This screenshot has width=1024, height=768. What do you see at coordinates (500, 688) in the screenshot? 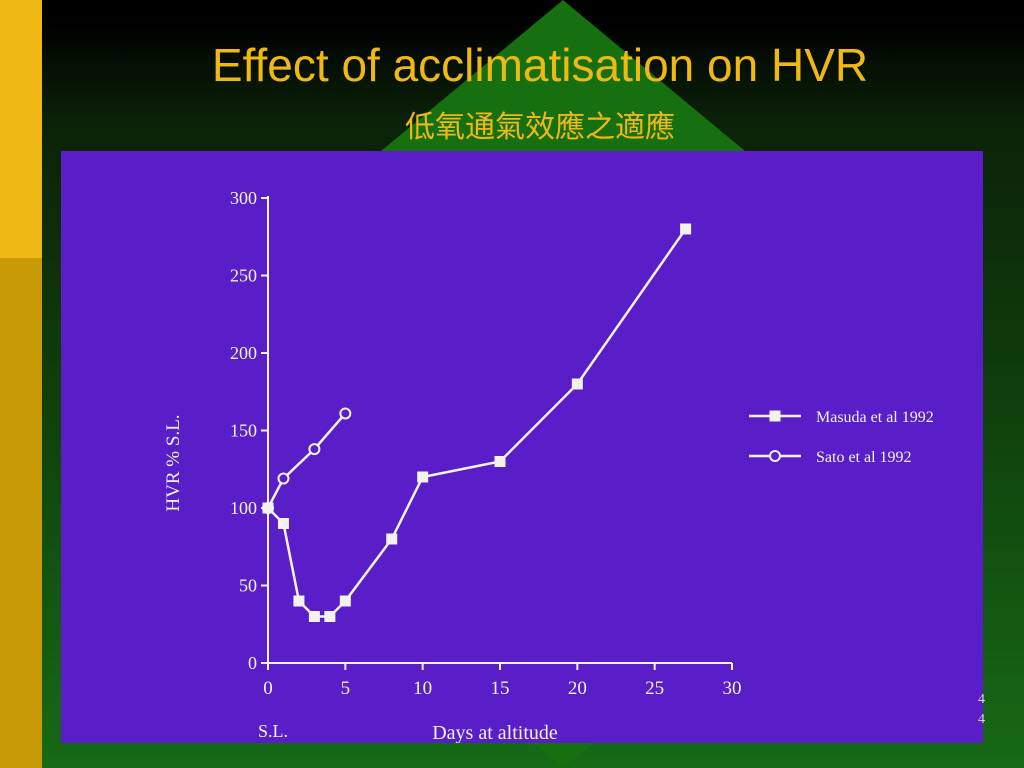
I see `x-tick-label: 15` at bounding box center [500, 688].